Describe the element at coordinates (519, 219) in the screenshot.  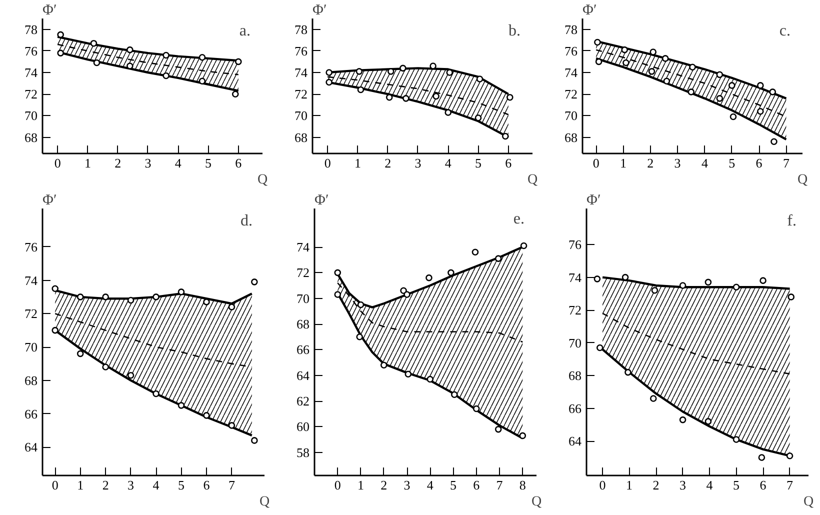
I see `chart-title: e.` at that location.